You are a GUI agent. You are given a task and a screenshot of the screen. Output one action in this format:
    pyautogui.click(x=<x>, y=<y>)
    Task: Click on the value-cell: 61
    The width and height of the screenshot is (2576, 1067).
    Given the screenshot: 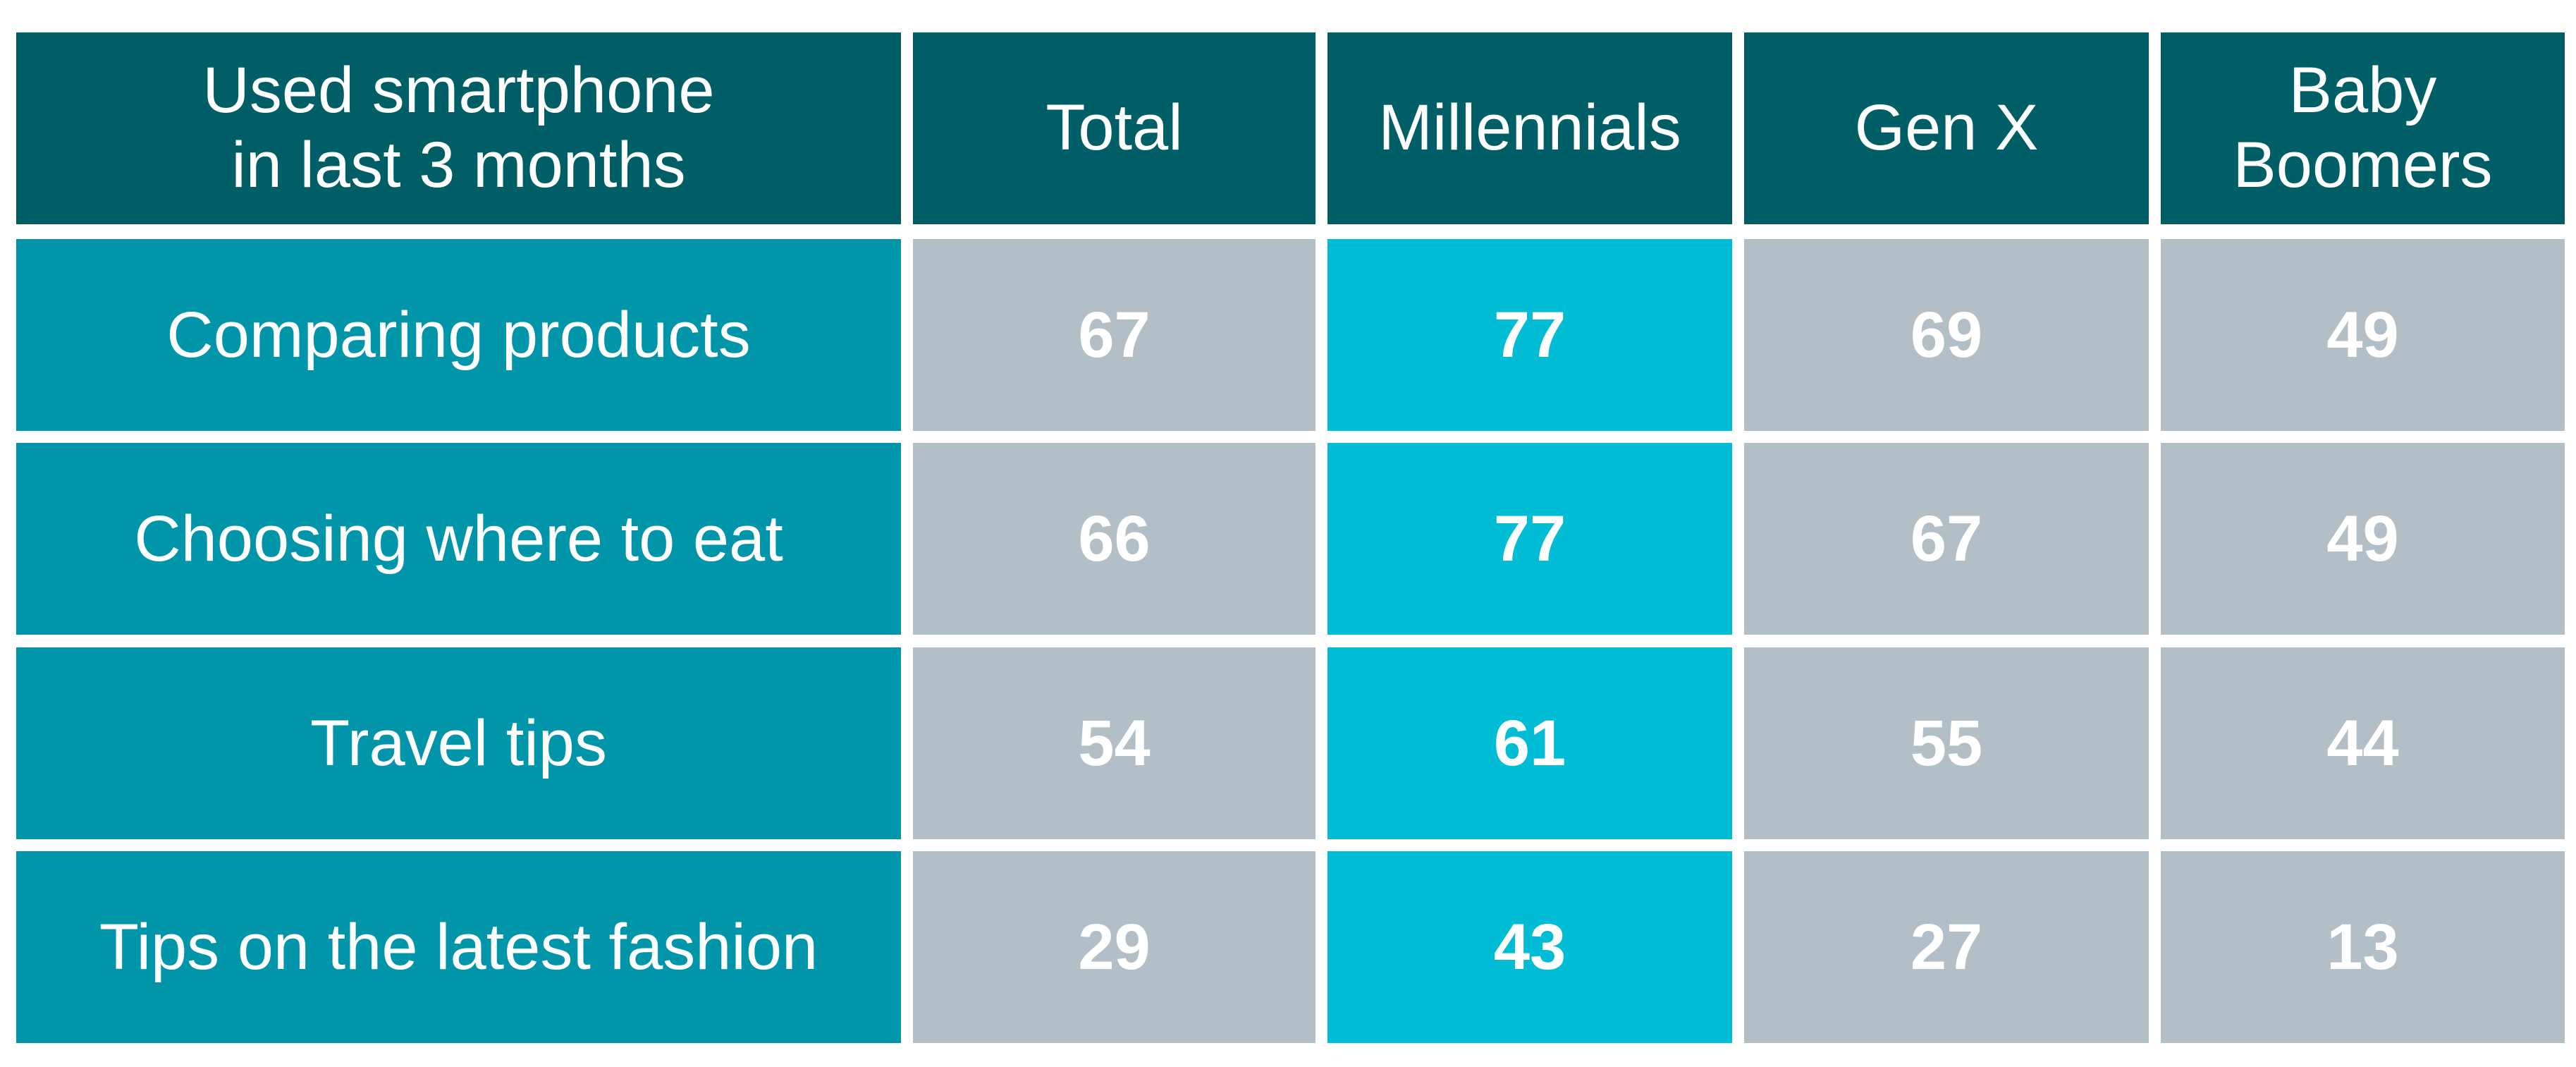 What is the action you would take?
    pyautogui.click(x=1529, y=743)
    